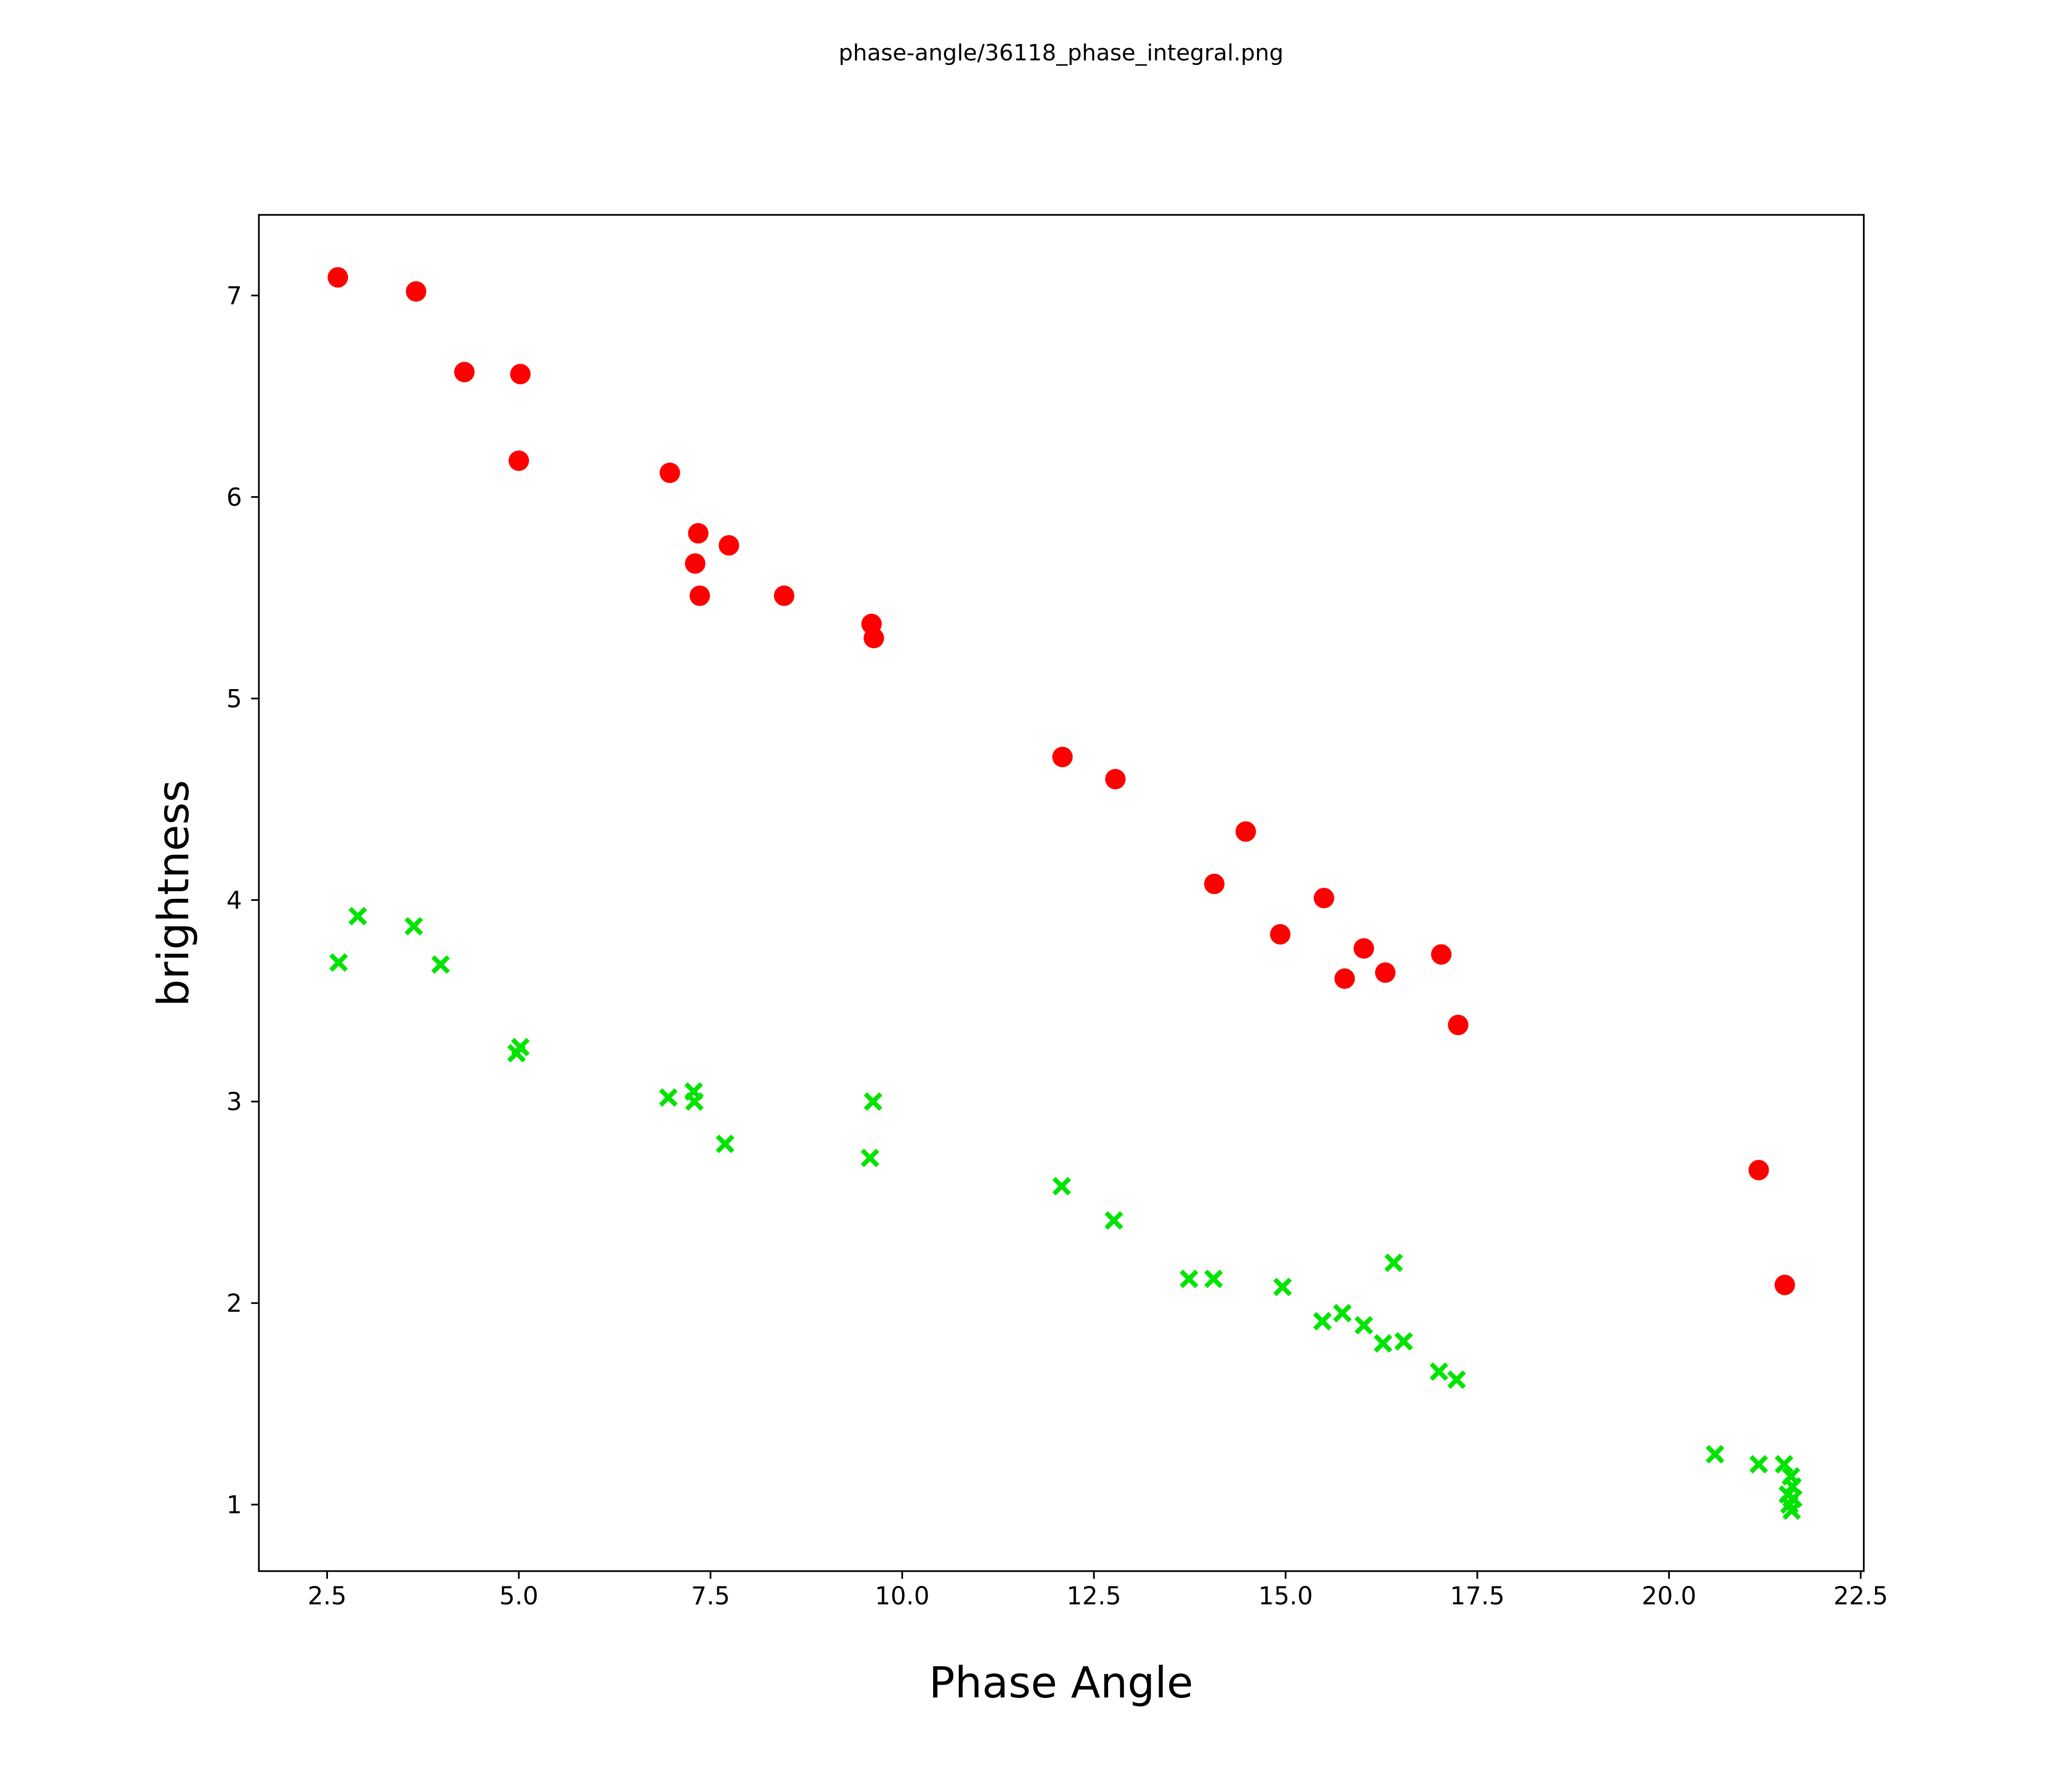 This screenshot has height=1765, width=2072. I want to click on y-tick-label: 3, so click(234, 1102).